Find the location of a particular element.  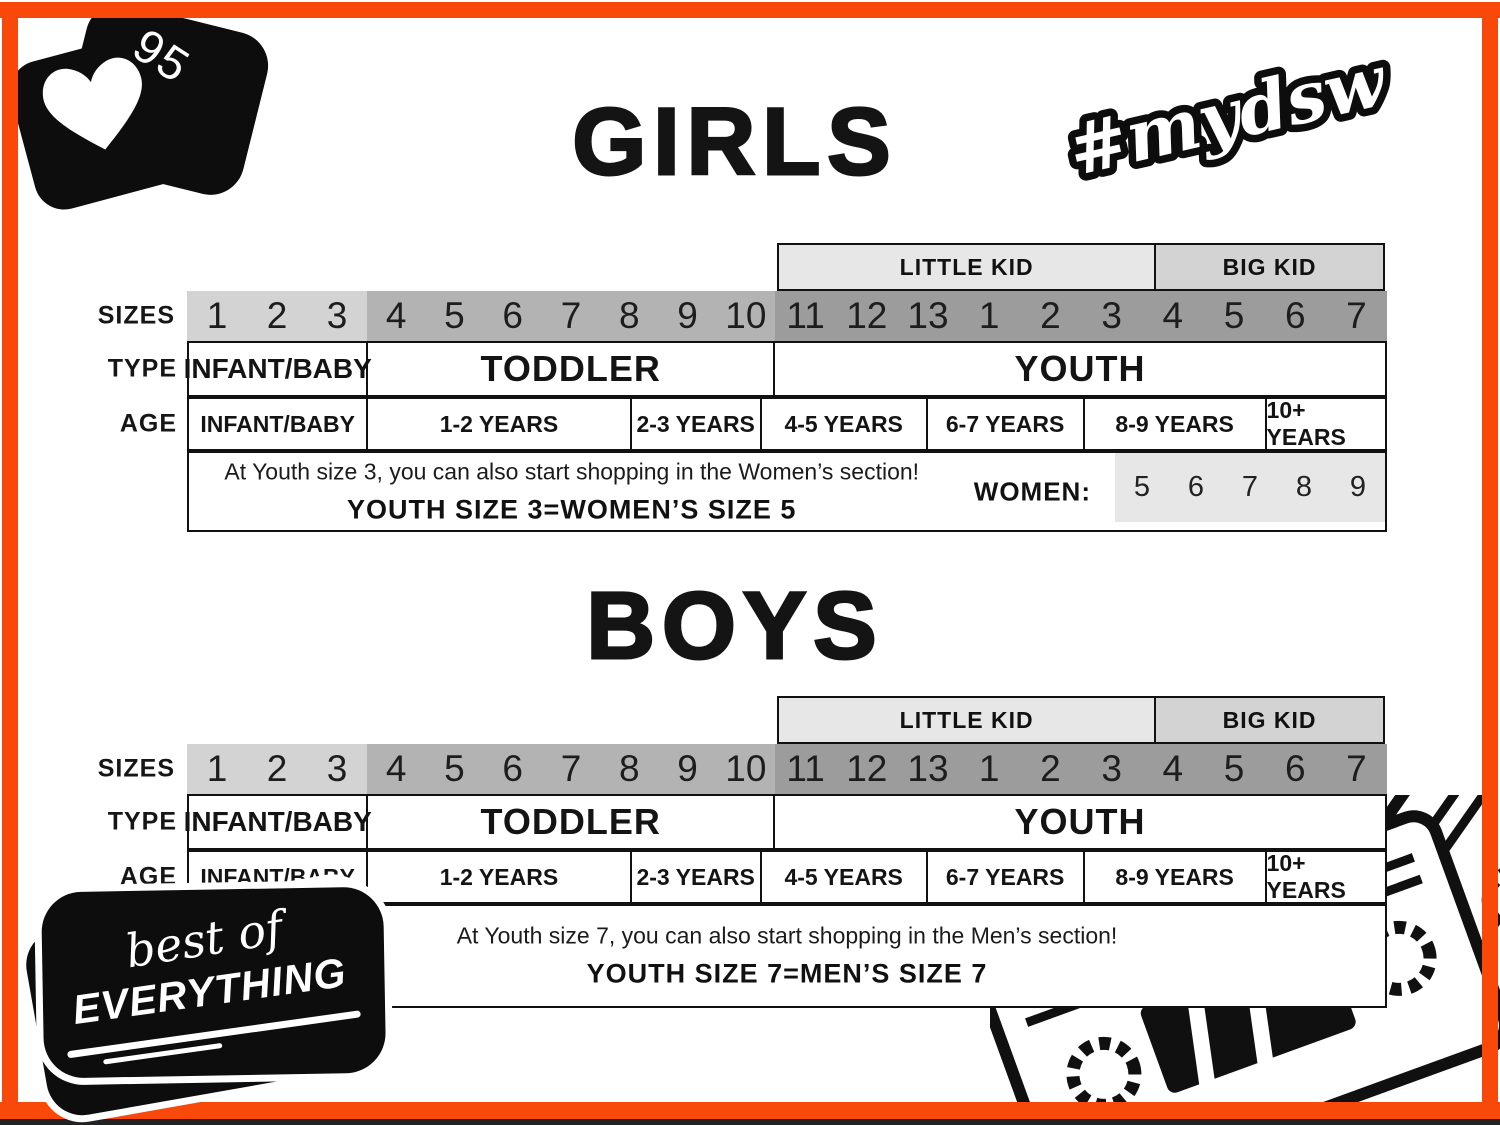

kid-group-spacer is located at coordinates (482, 720).